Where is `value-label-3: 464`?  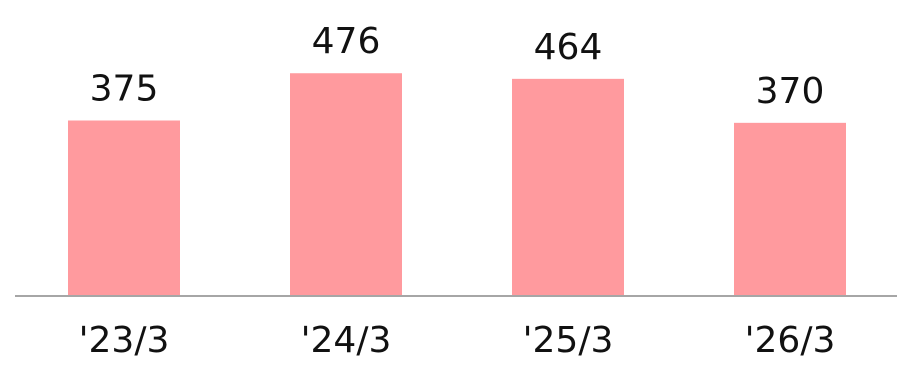
value-label-3: 464 is located at coordinates (568, 47).